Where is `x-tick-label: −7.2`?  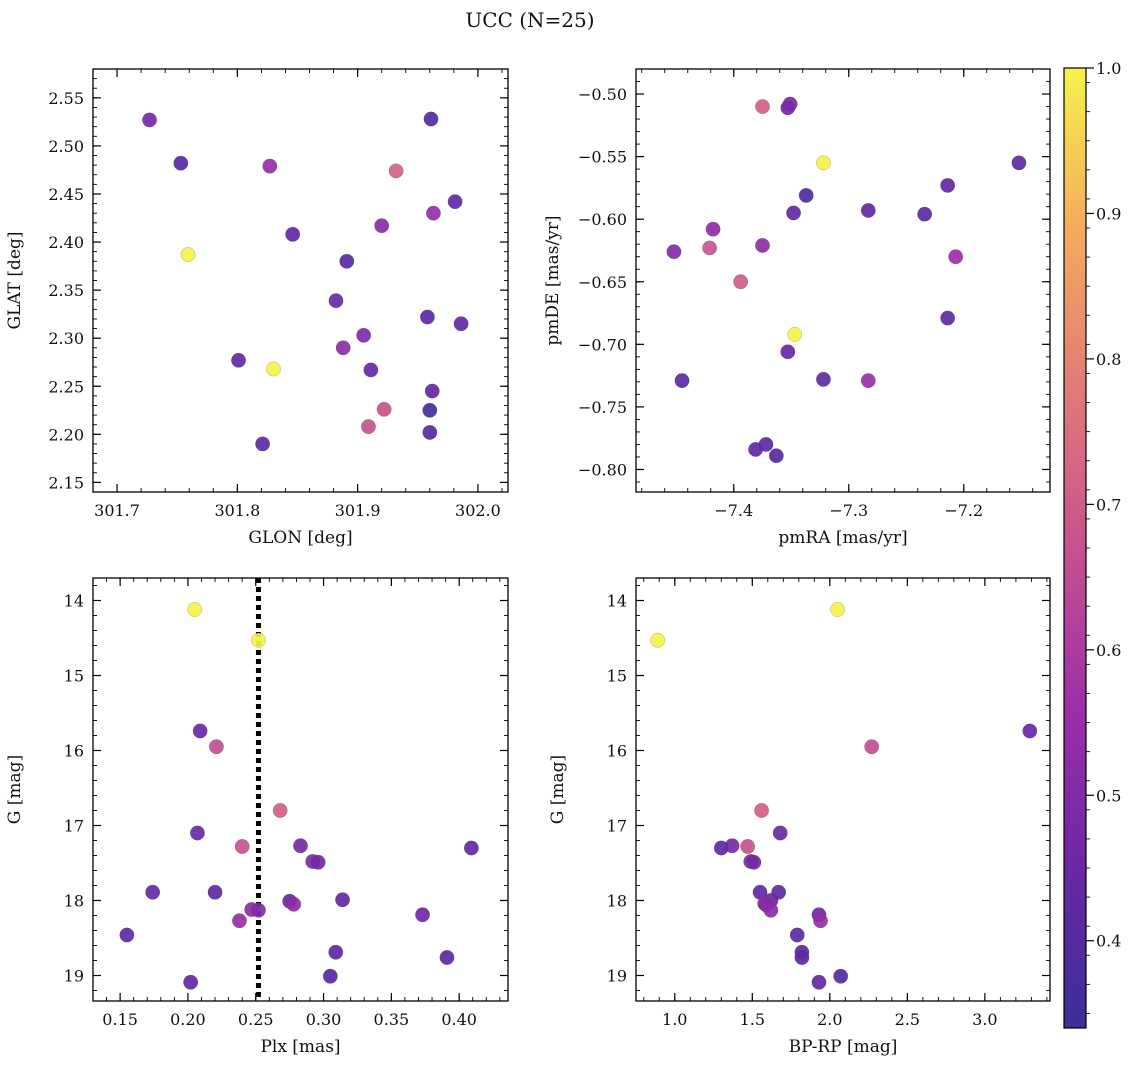
x-tick-label: −7.2 is located at coordinates (963, 510).